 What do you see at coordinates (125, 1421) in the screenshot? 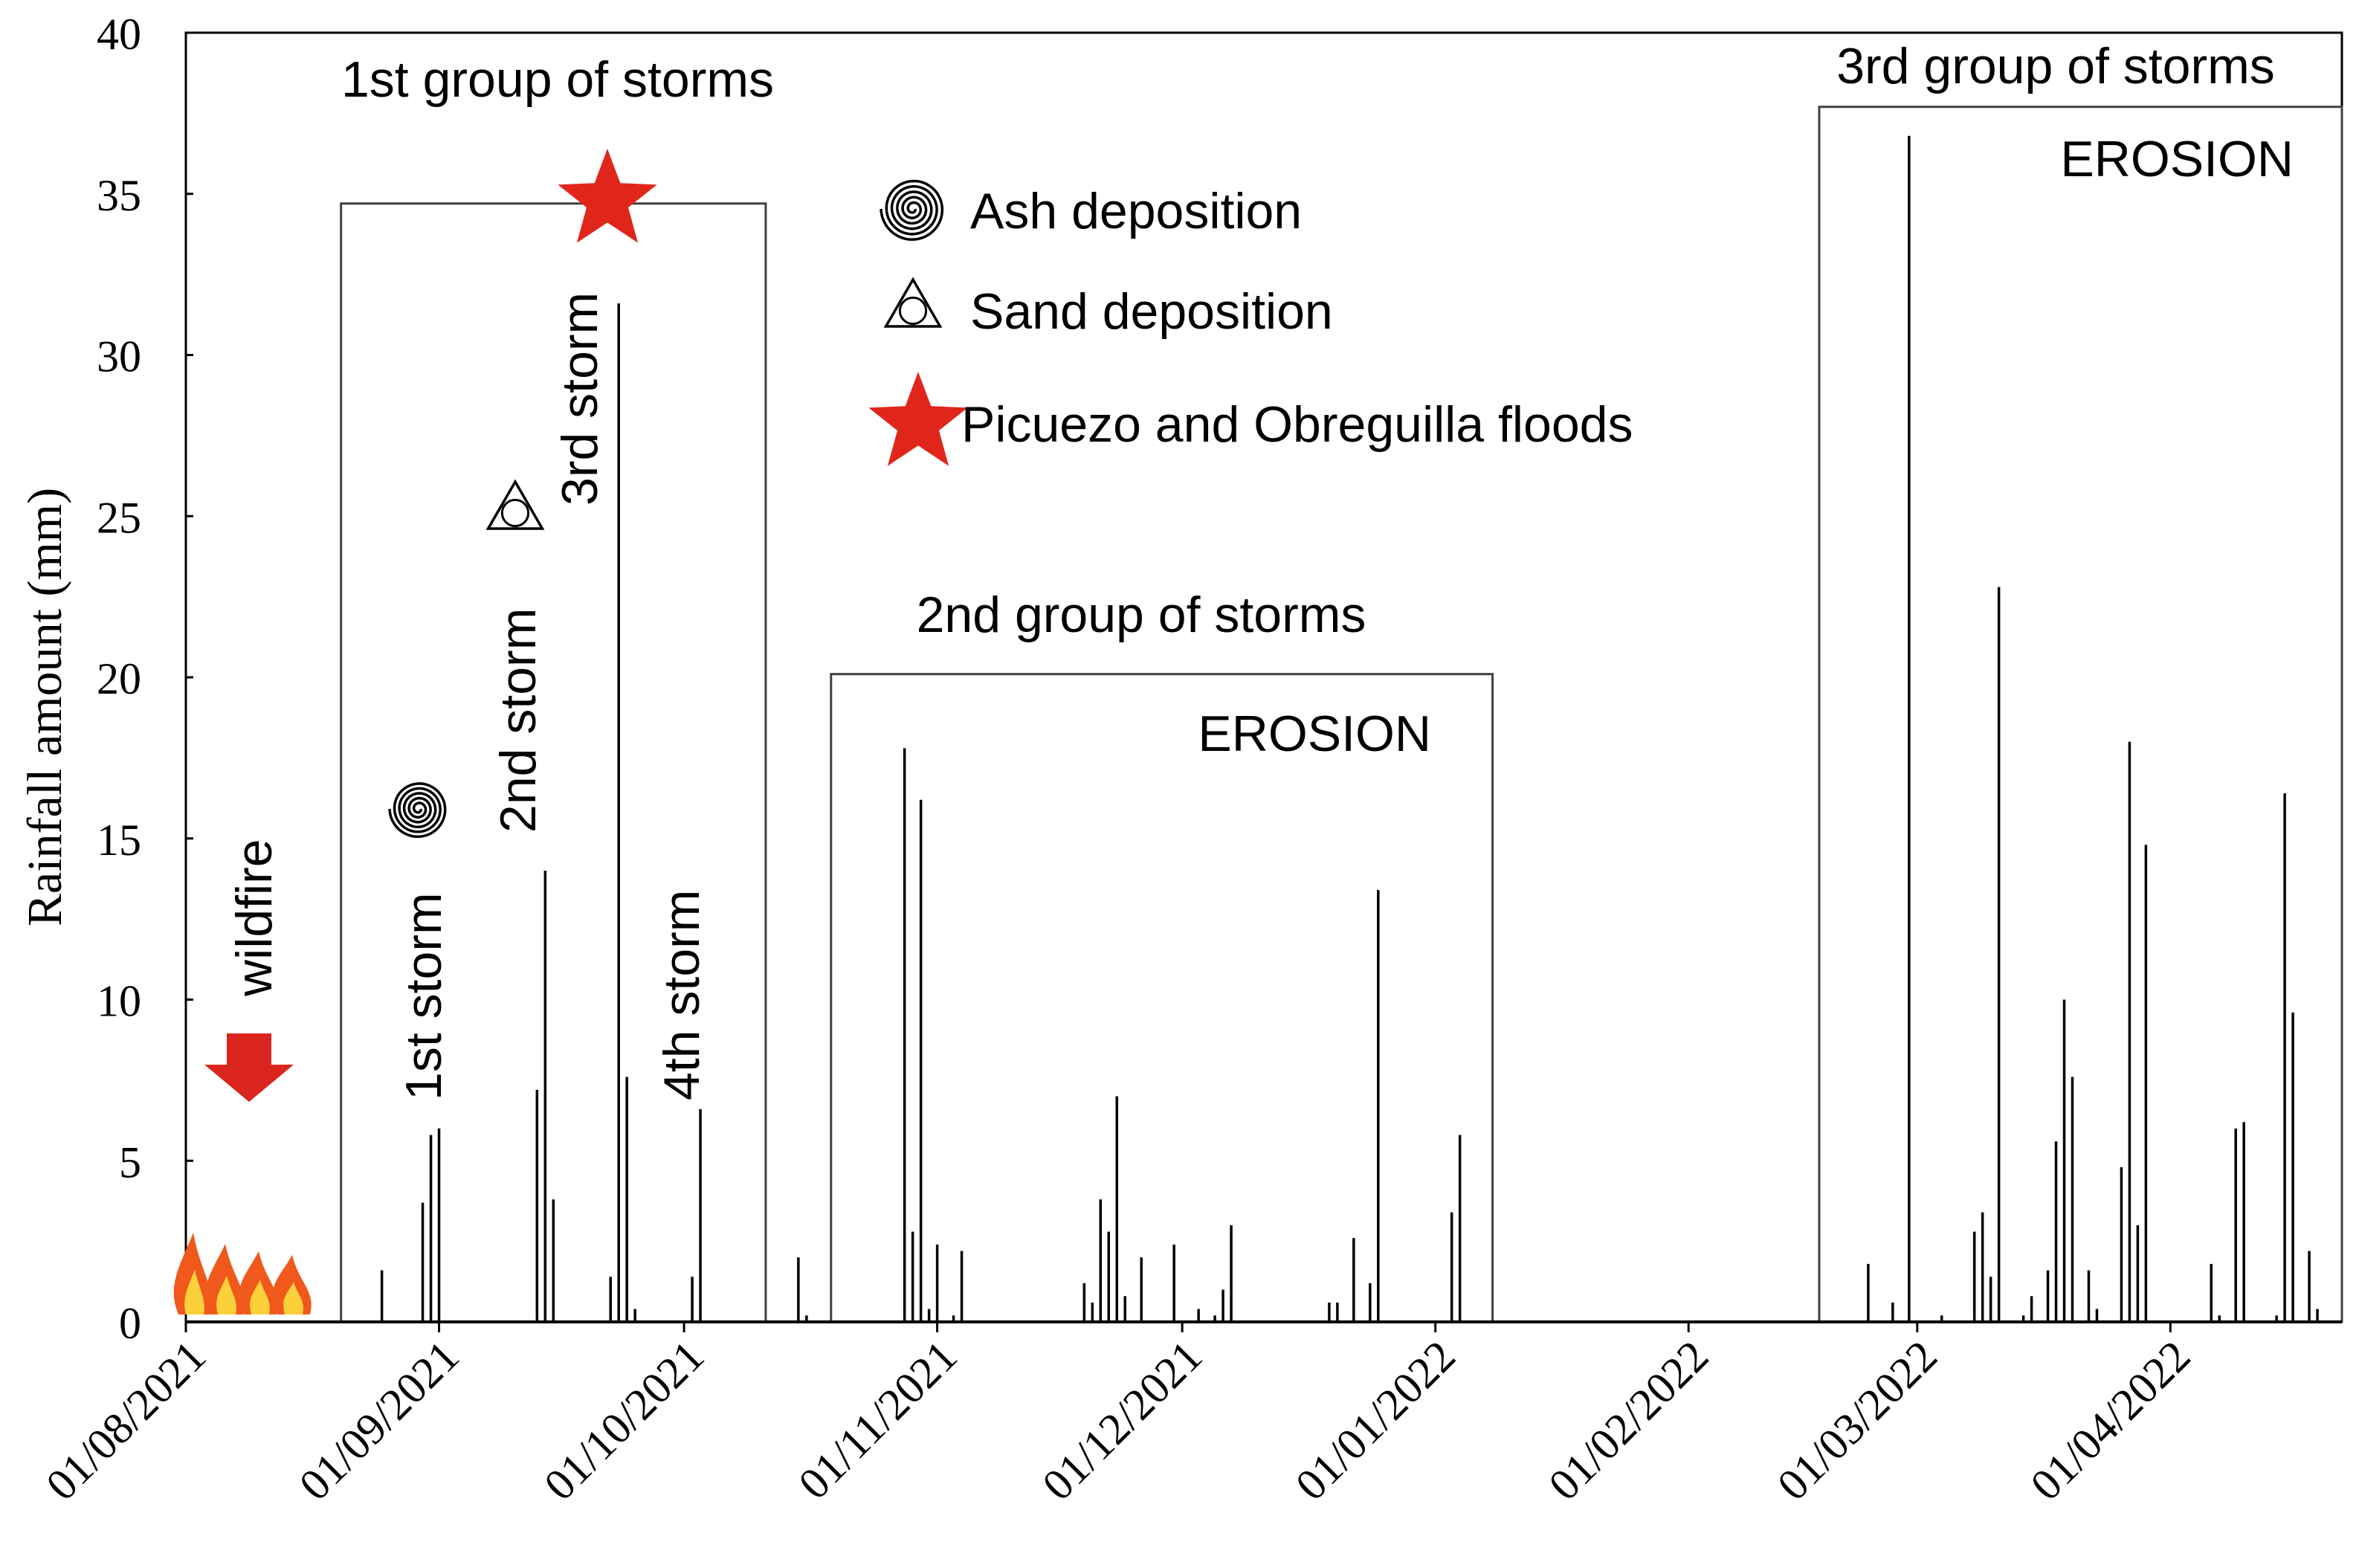
I see `x-tick-label: 01/08/2021` at bounding box center [125, 1421].